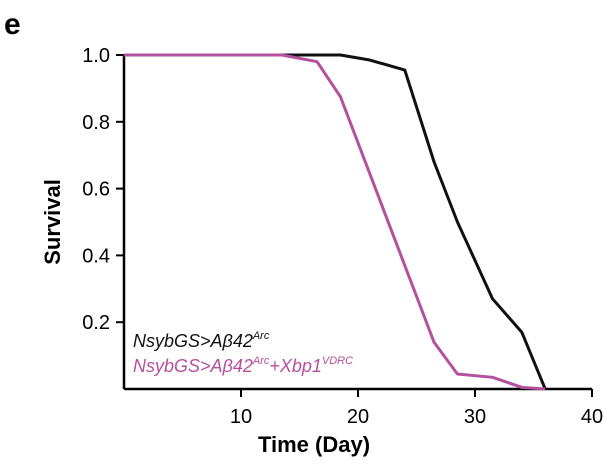 Image resolution: width=607 pixels, height=466 pixels. I want to click on legend-treatment-base: NsybGS>Aβ42, so click(193, 366).